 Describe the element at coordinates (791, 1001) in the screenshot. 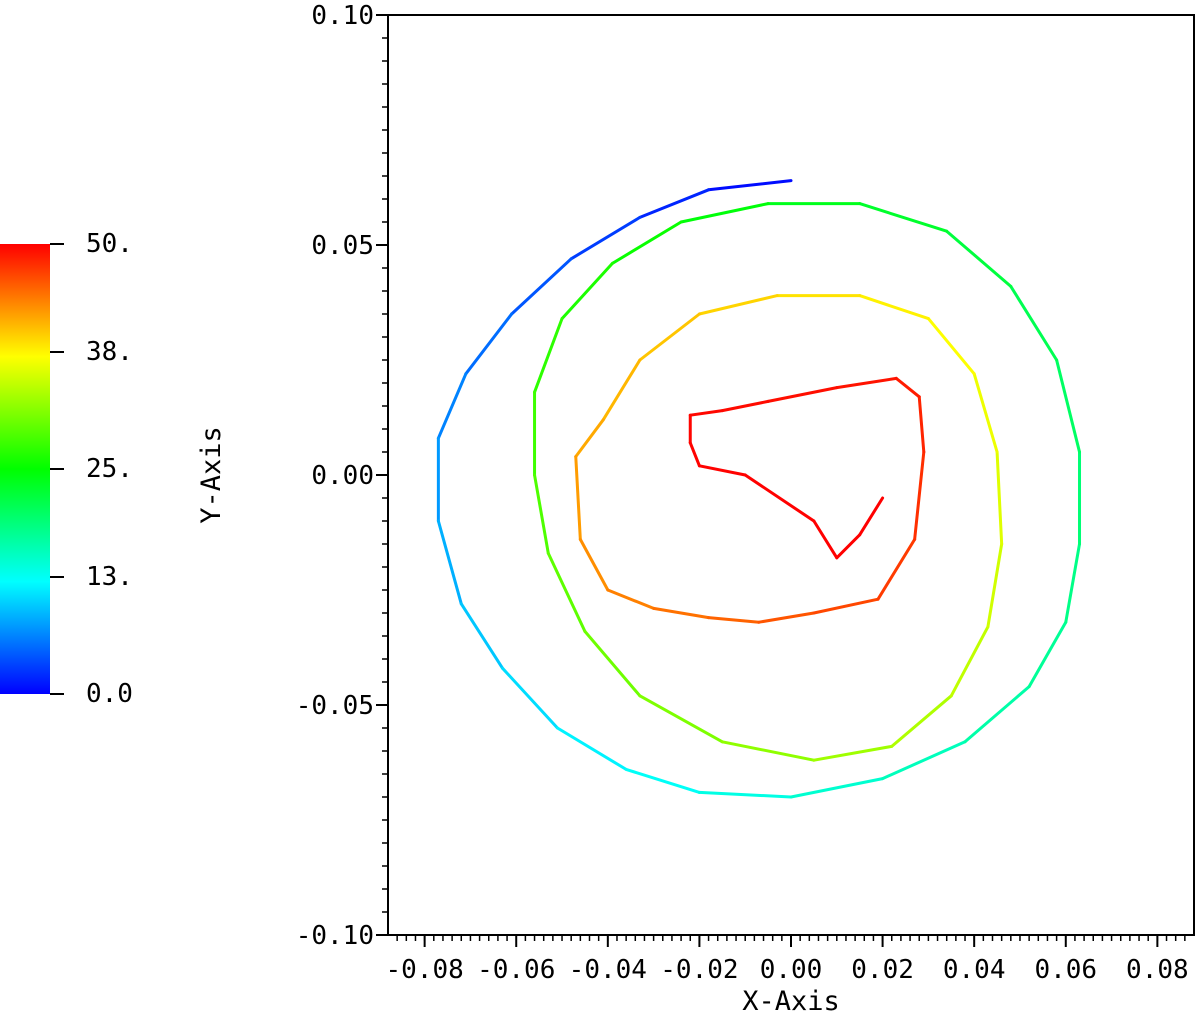

I see `x-axis-title: X-Axis` at that location.